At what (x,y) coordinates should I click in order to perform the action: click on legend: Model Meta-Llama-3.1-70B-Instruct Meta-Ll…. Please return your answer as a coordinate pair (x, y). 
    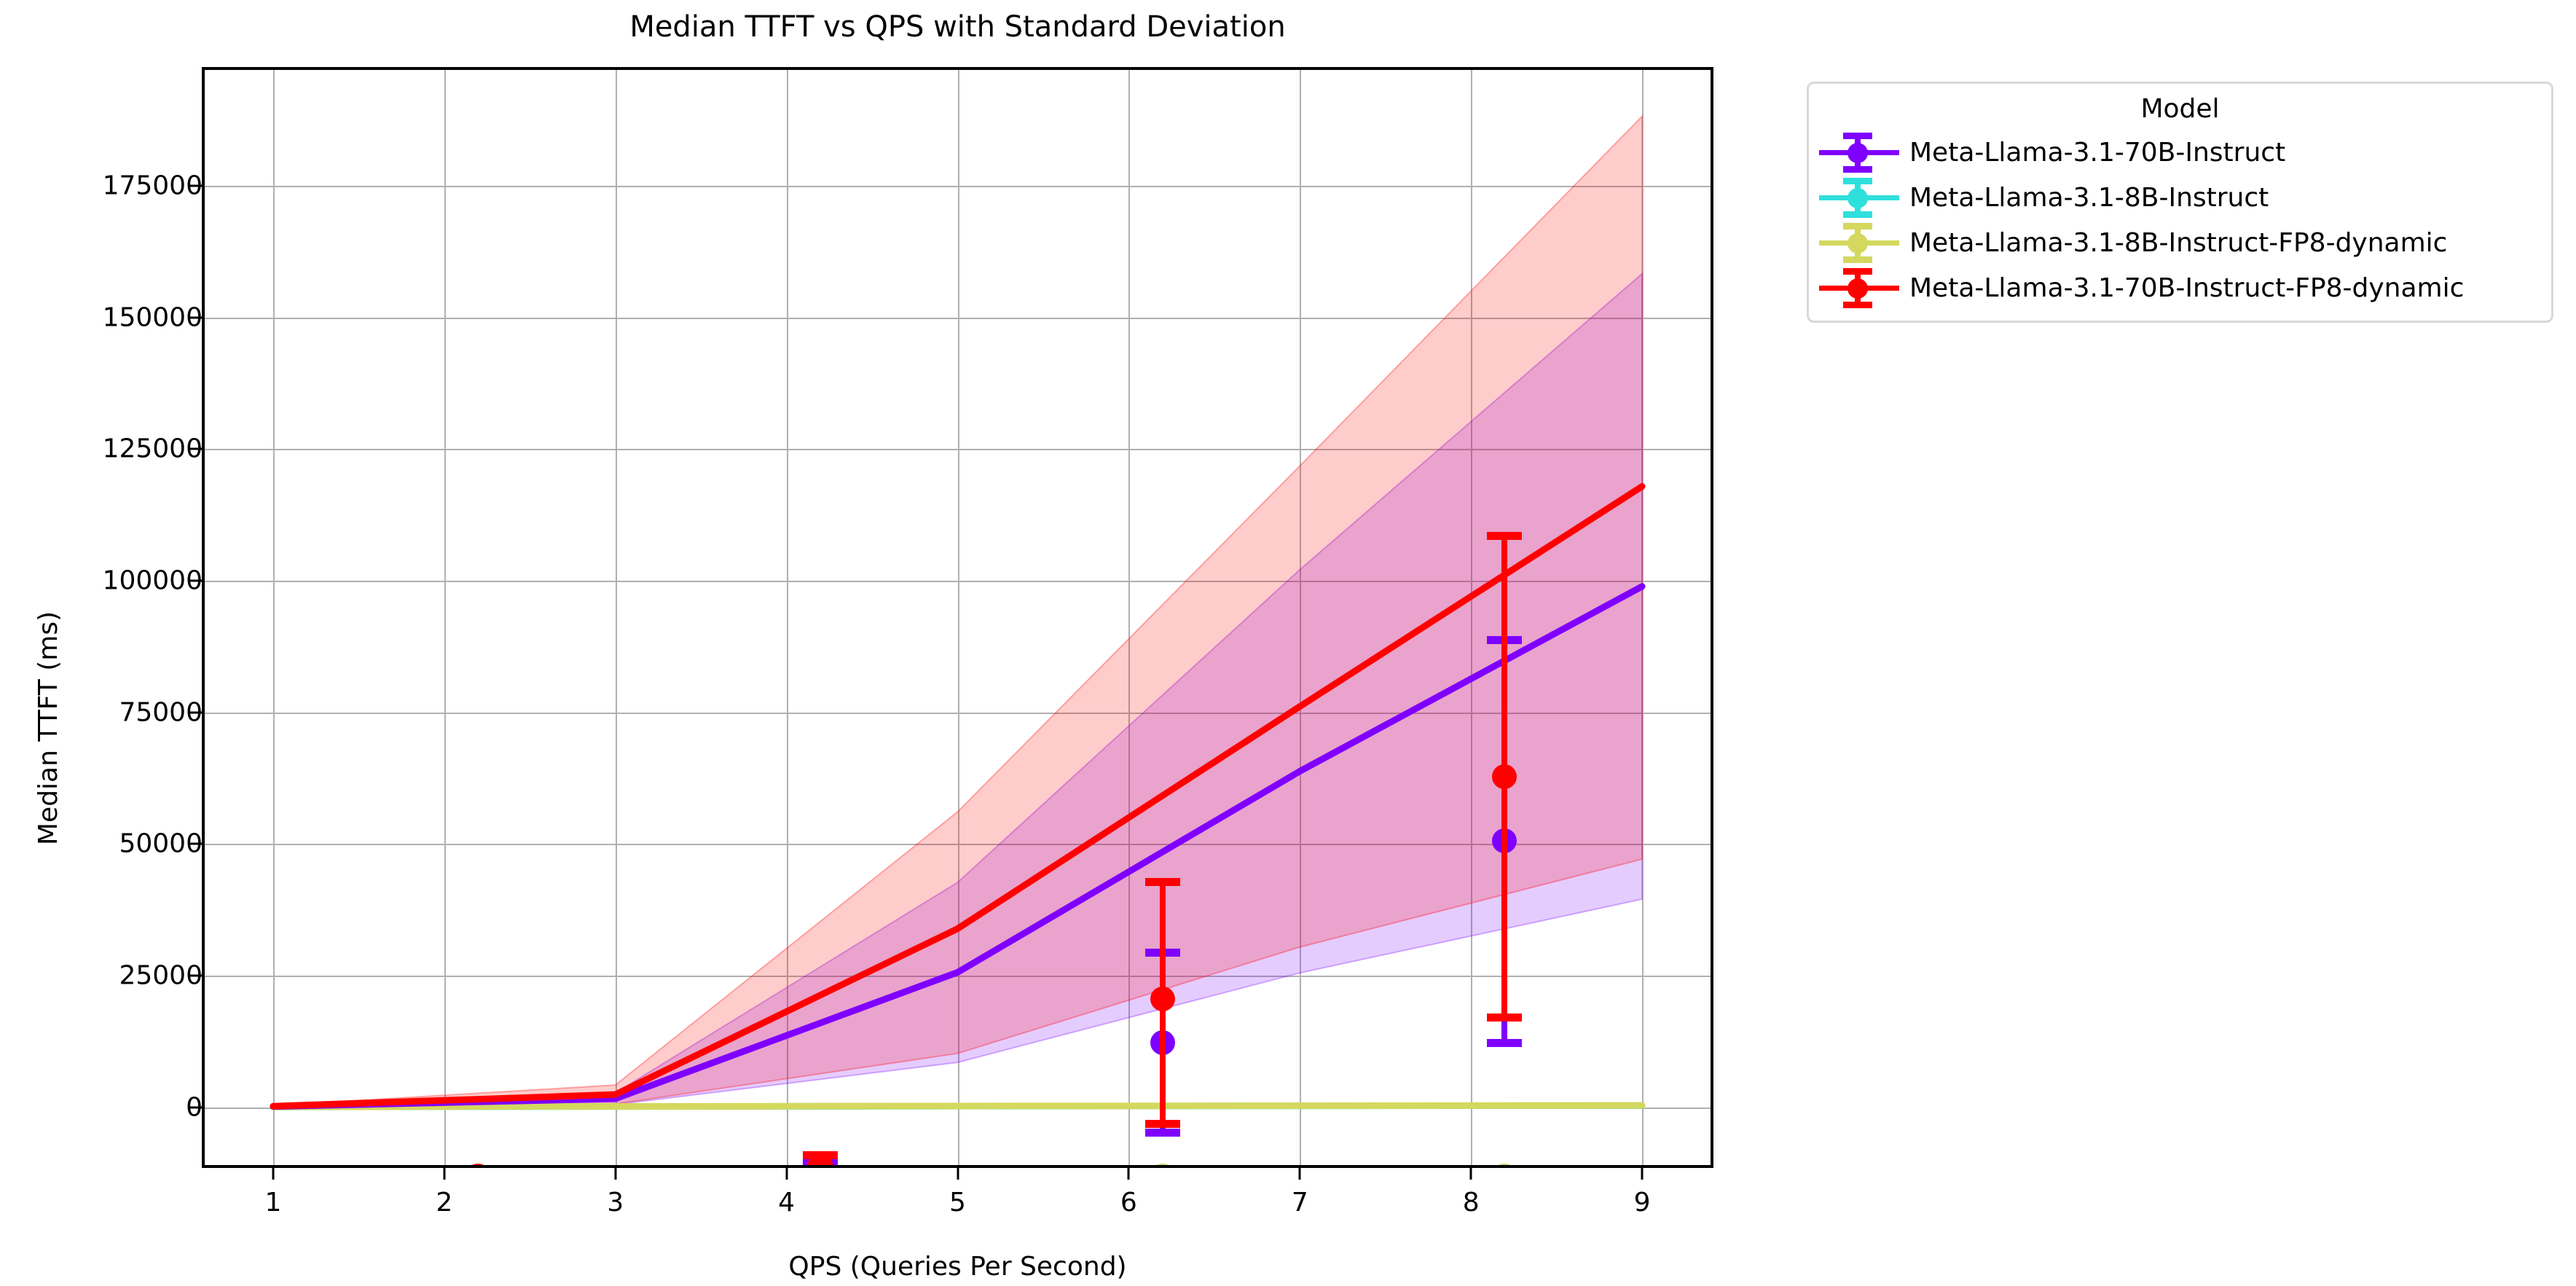
    Looking at the image, I should click on (2180, 202).